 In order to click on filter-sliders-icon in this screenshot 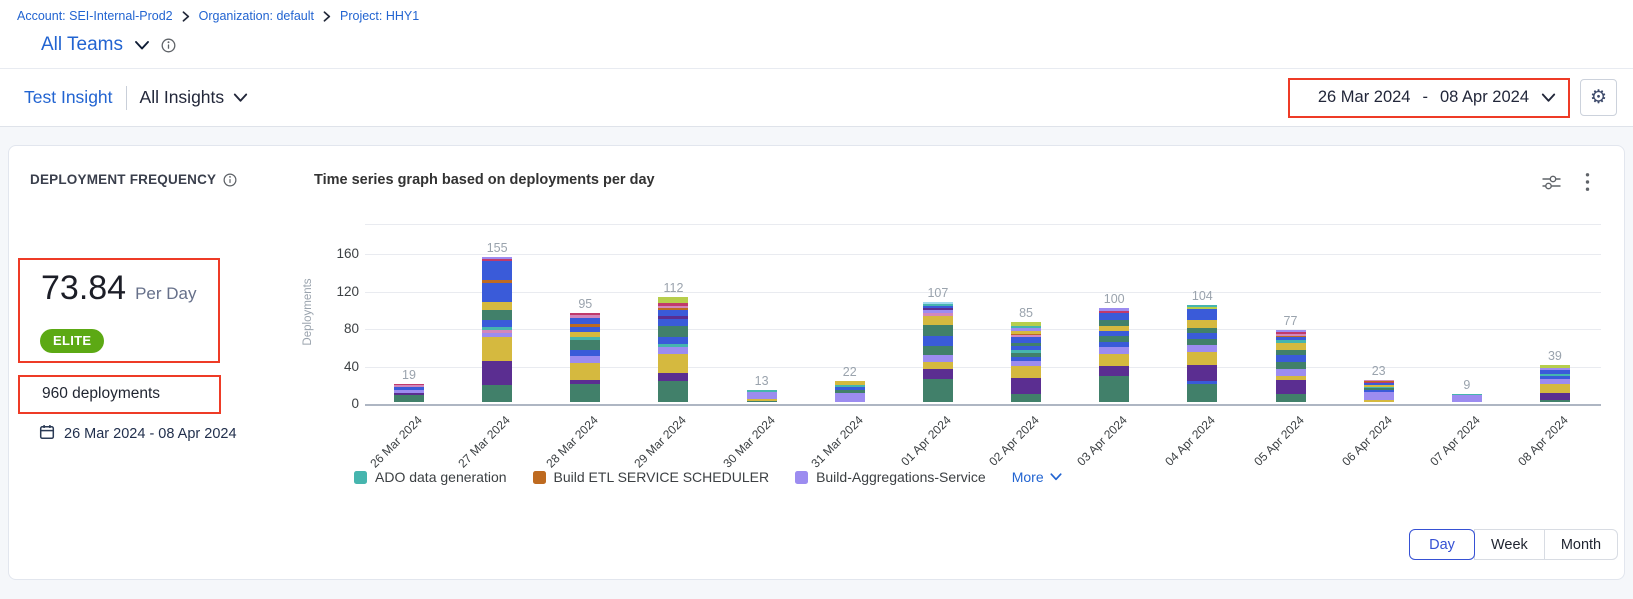, I will do `click(1551, 185)`.